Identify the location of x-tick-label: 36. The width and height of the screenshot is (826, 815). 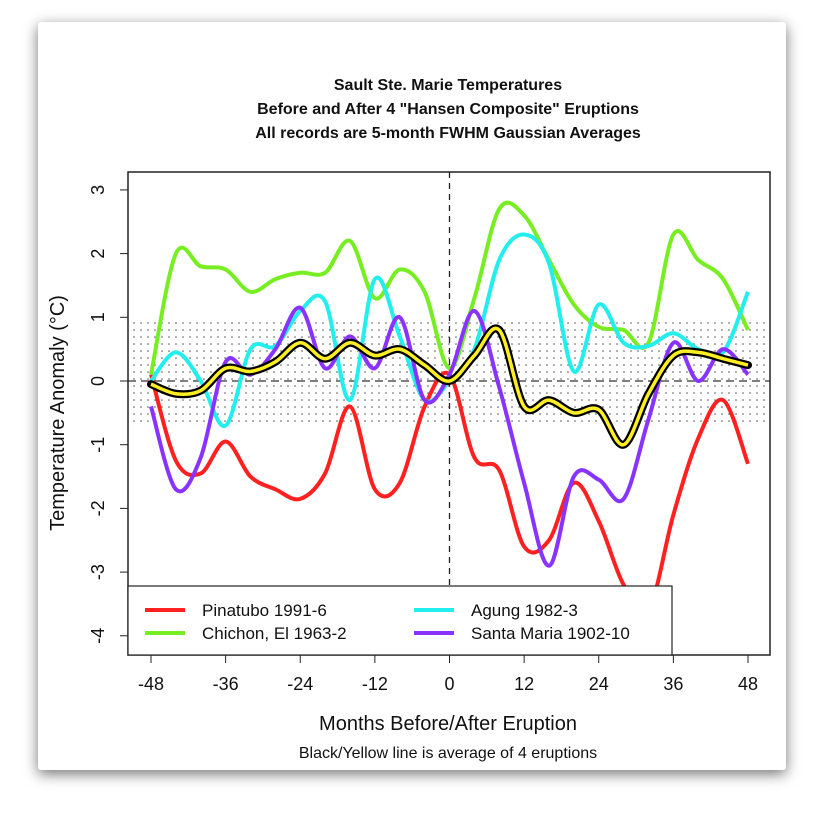
(673, 684).